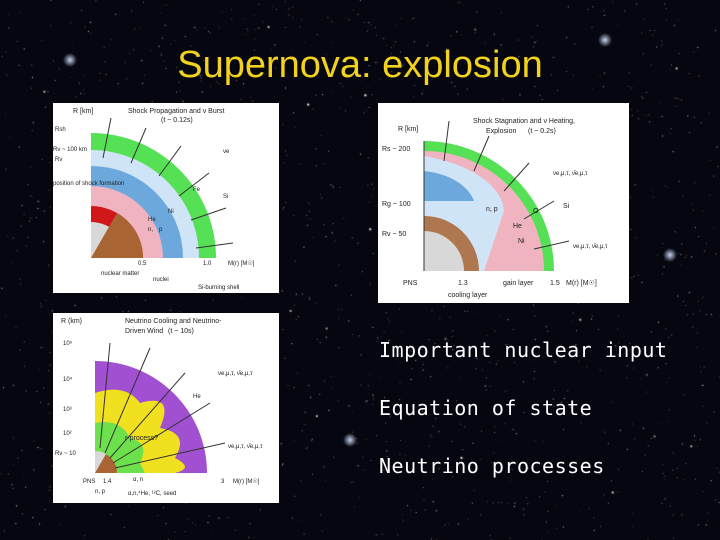 The image size is (720, 540). Describe the element at coordinates (150, 230) in the screenshot. I see `np-label: n,` at that location.